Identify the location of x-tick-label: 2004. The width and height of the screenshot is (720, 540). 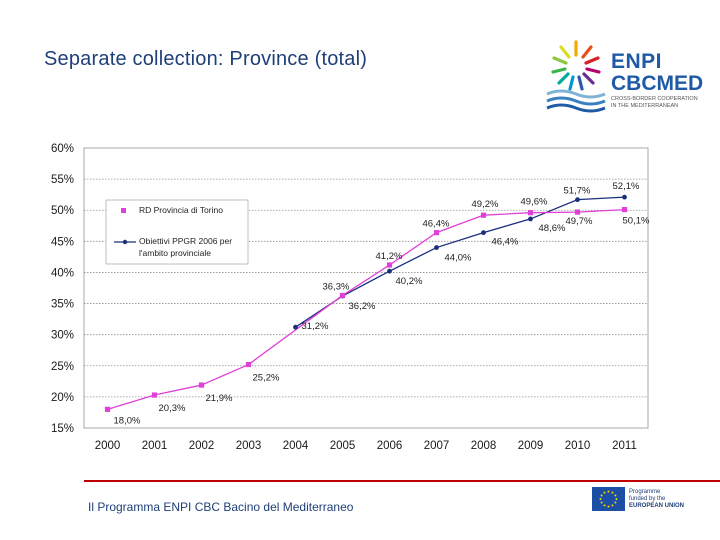
(296, 446).